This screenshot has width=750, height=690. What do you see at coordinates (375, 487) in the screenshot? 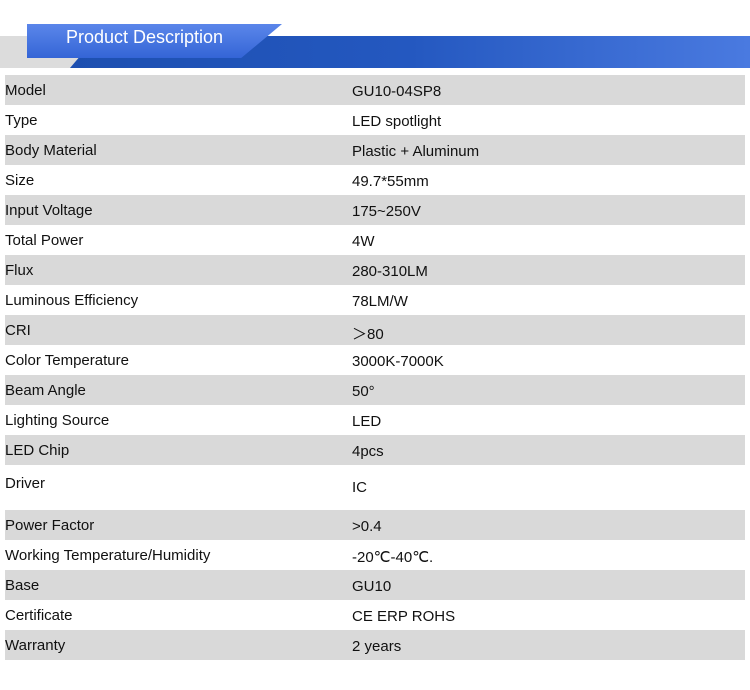
I see `spec-row: Driver IC` at bounding box center [375, 487].